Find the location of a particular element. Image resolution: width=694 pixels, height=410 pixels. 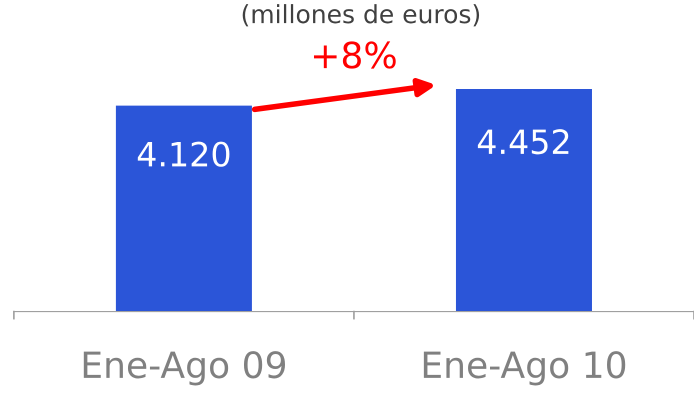

data-label: 4.452 is located at coordinates (523, 141).